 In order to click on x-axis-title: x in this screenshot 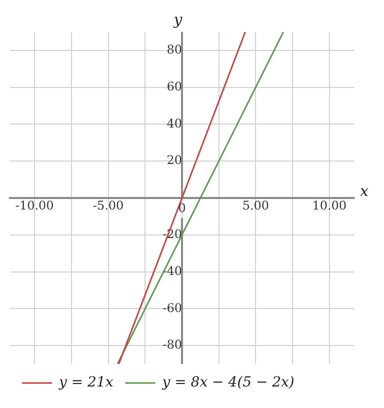, I will do `click(364, 191)`.